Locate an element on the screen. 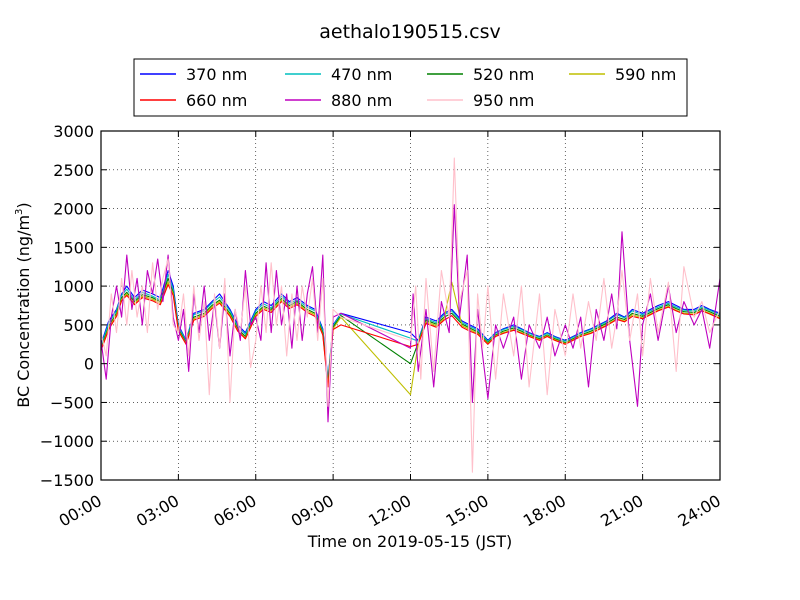 The height and width of the screenshot is (600, 800). series-line-470-nm is located at coordinates (410, 327).